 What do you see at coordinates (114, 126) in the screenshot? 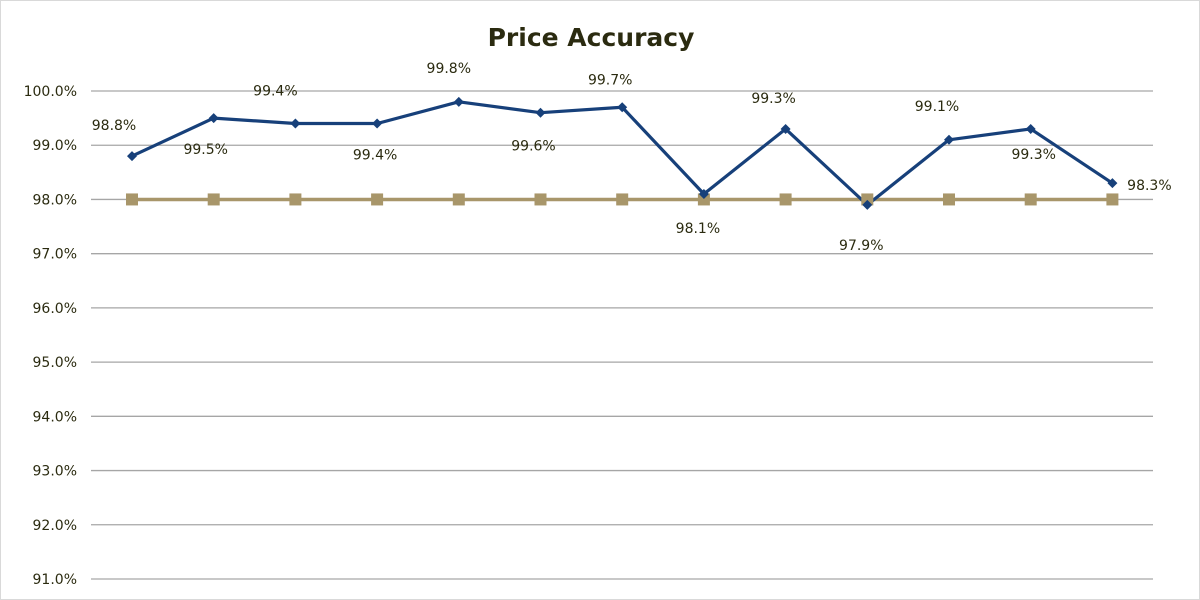
I see `data-label: 98.8%` at bounding box center [114, 126].